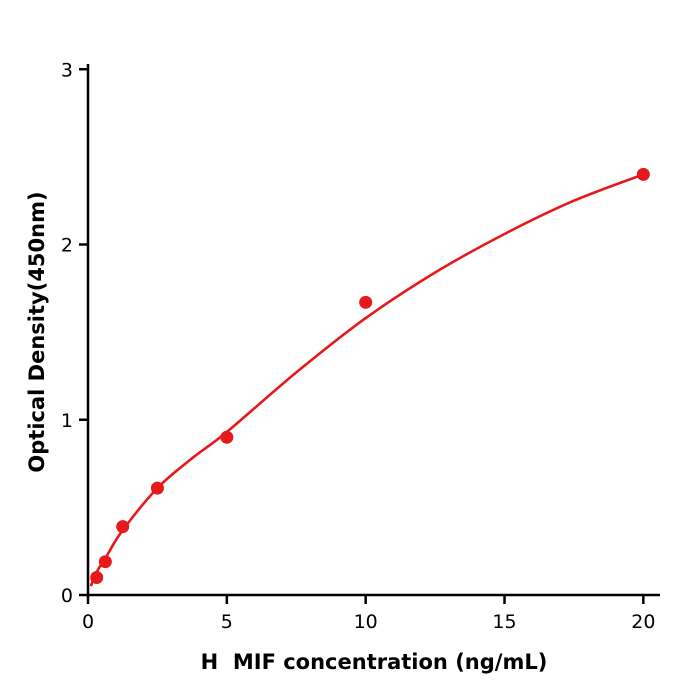 This screenshot has height=700, width=700. What do you see at coordinates (88, 622) in the screenshot?
I see `x-tick-label: 0` at bounding box center [88, 622].